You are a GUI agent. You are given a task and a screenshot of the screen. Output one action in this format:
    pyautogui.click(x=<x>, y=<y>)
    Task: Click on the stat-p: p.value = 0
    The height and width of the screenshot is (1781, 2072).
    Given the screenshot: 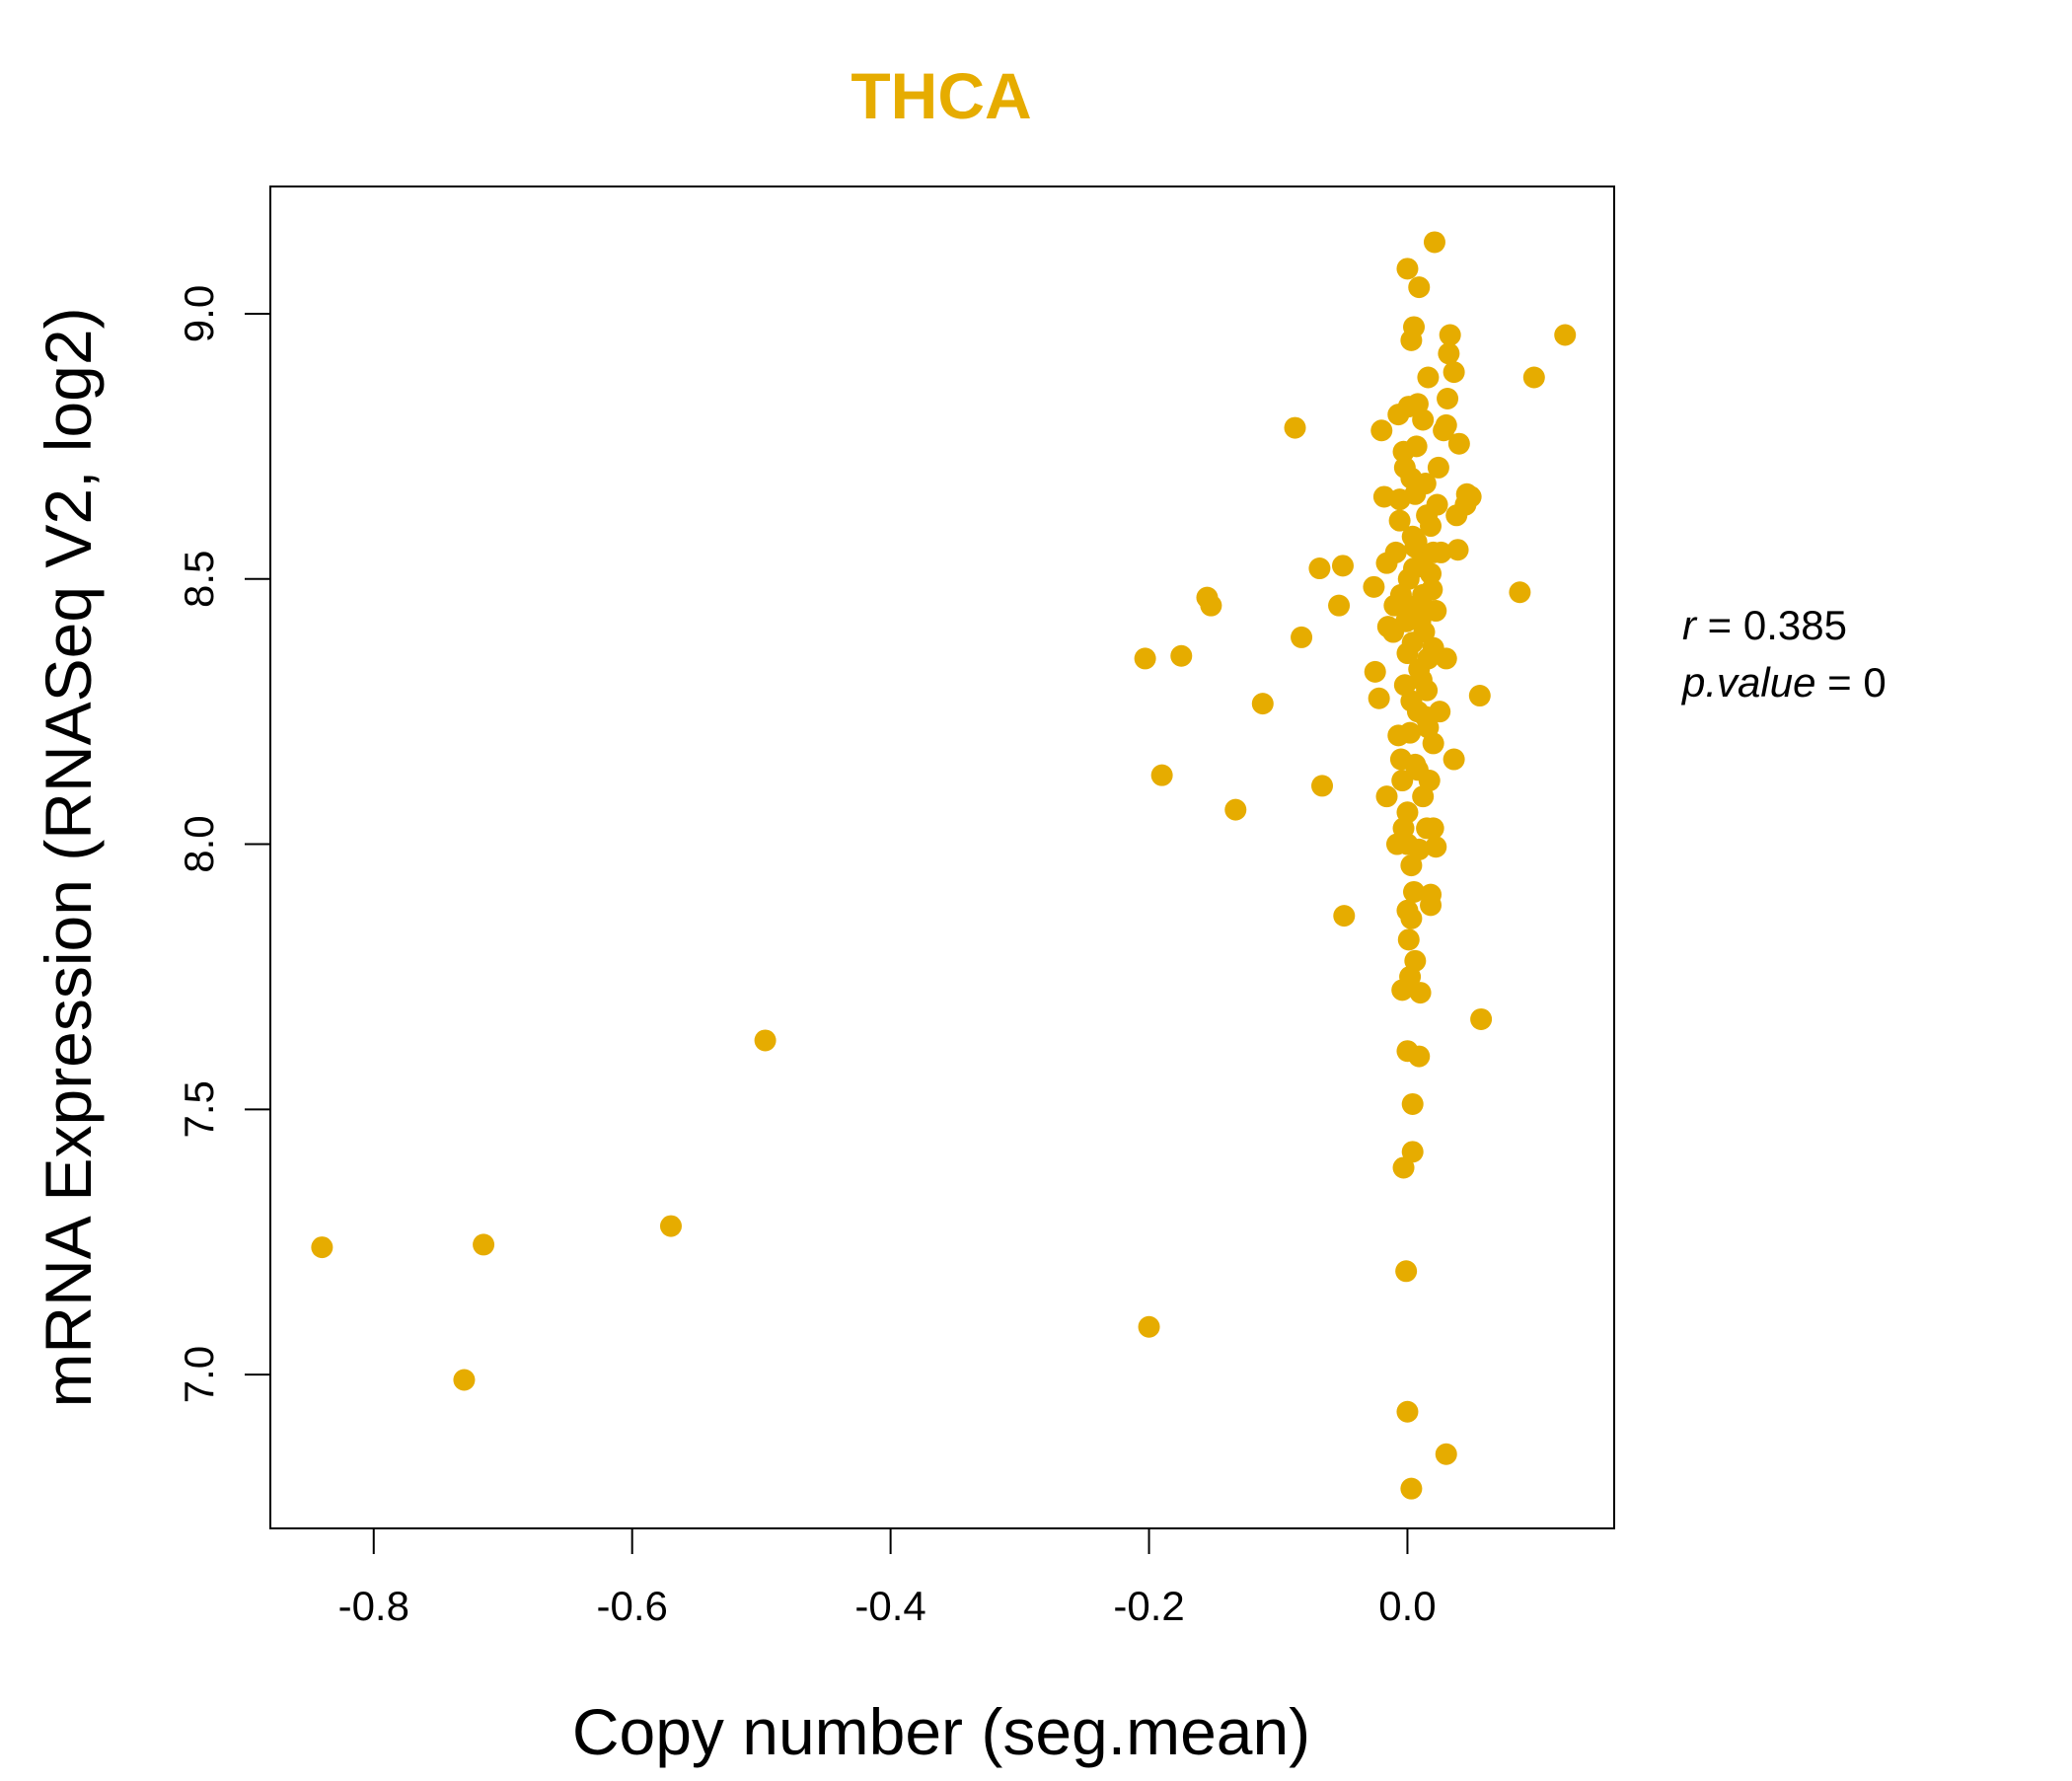 What is the action you would take?
    pyautogui.click(x=1784, y=682)
    